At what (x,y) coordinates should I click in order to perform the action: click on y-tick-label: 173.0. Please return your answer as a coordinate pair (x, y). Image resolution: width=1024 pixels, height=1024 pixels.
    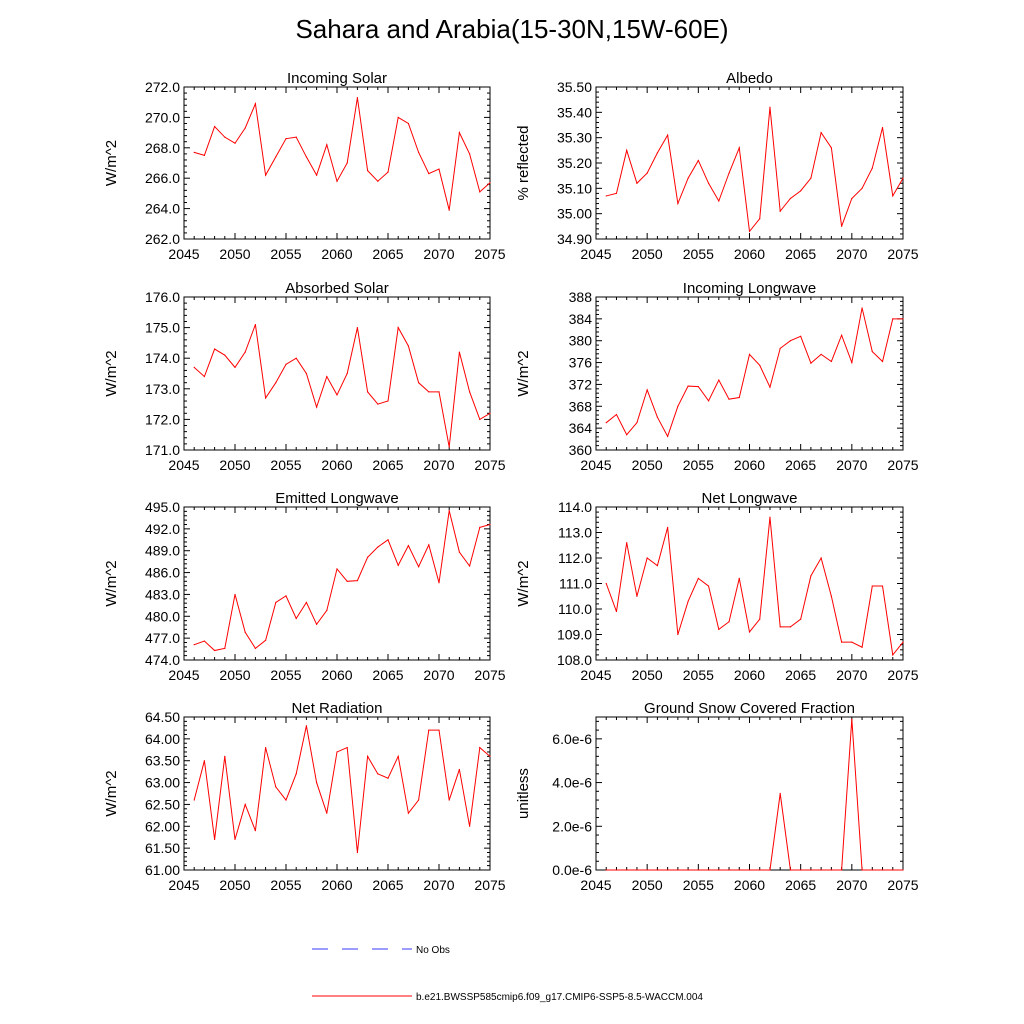
    Looking at the image, I should click on (162, 389).